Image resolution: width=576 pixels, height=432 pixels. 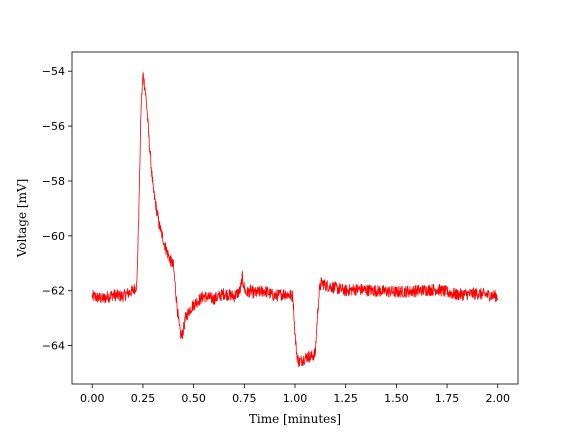 What do you see at coordinates (447, 398) in the screenshot?
I see `x-tick-label: 1.75` at bounding box center [447, 398].